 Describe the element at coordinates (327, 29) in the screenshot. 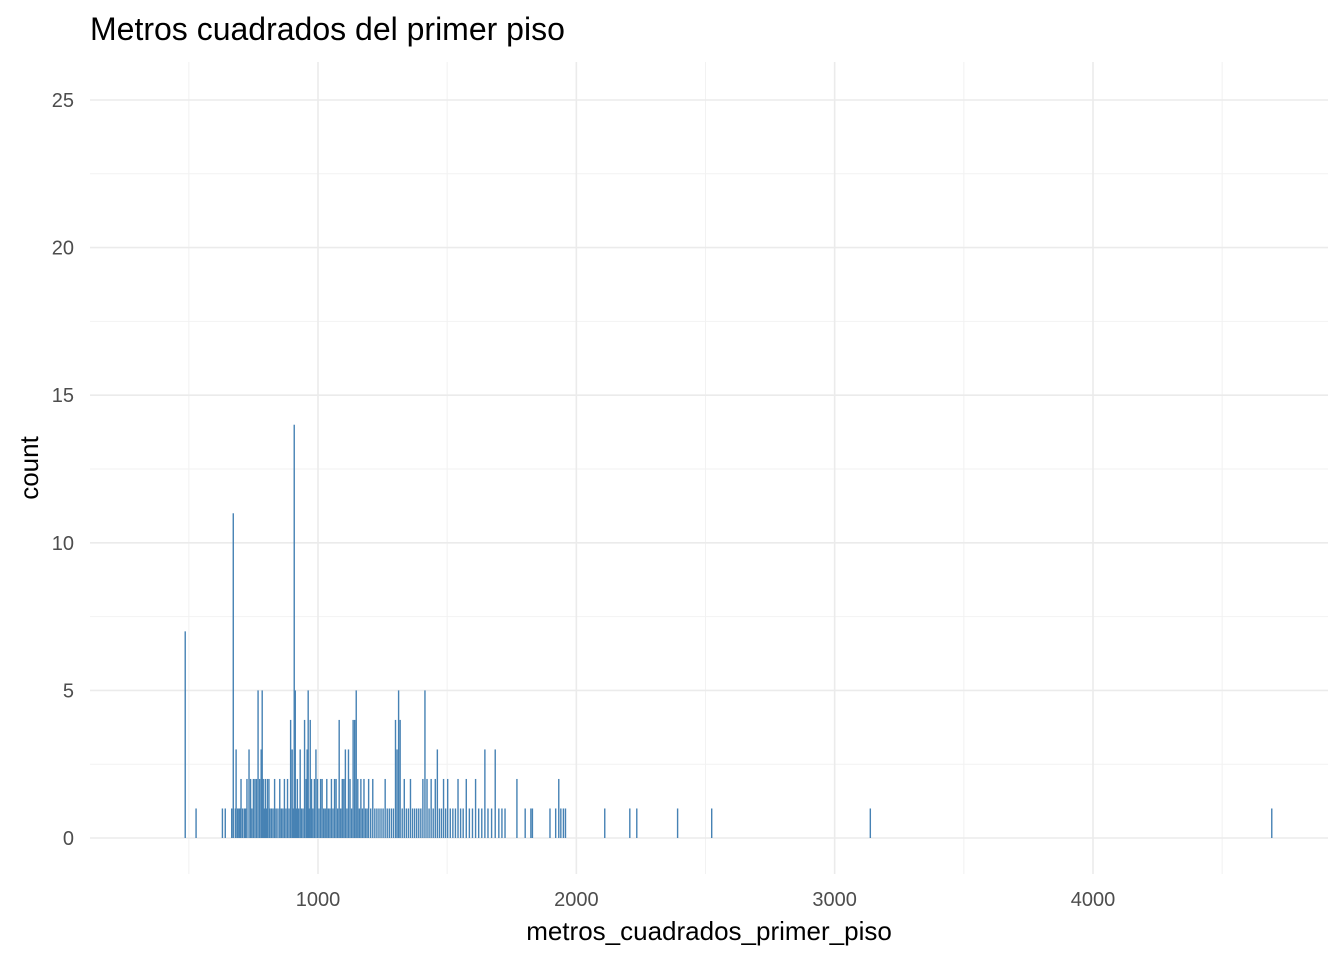

I see `chart-title: Metros cuadrados del primer piso` at that location.